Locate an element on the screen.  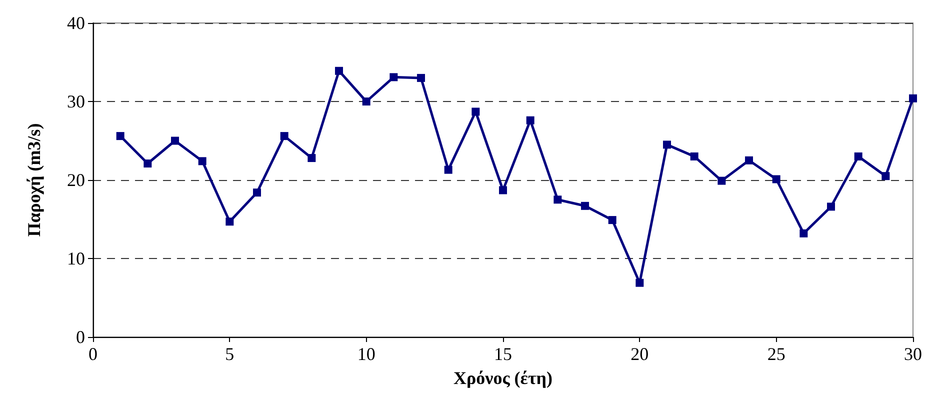
y-tick-label: 10 is located at coordinates (76, 258).